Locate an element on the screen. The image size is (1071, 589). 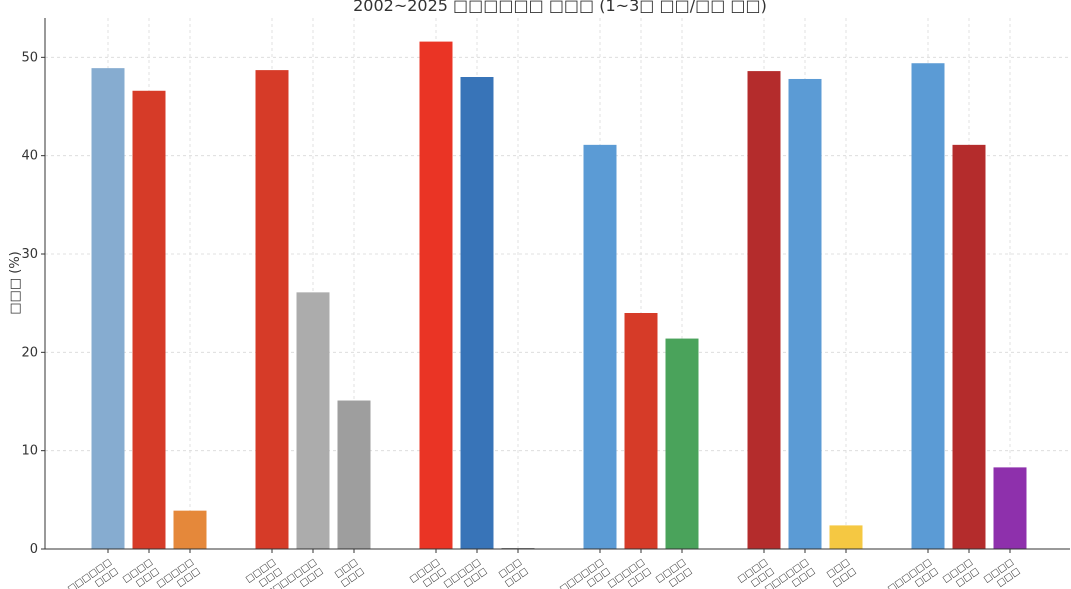
y-ticks: 0 10 20 30 40 50 is located at coordinates (33, 303).